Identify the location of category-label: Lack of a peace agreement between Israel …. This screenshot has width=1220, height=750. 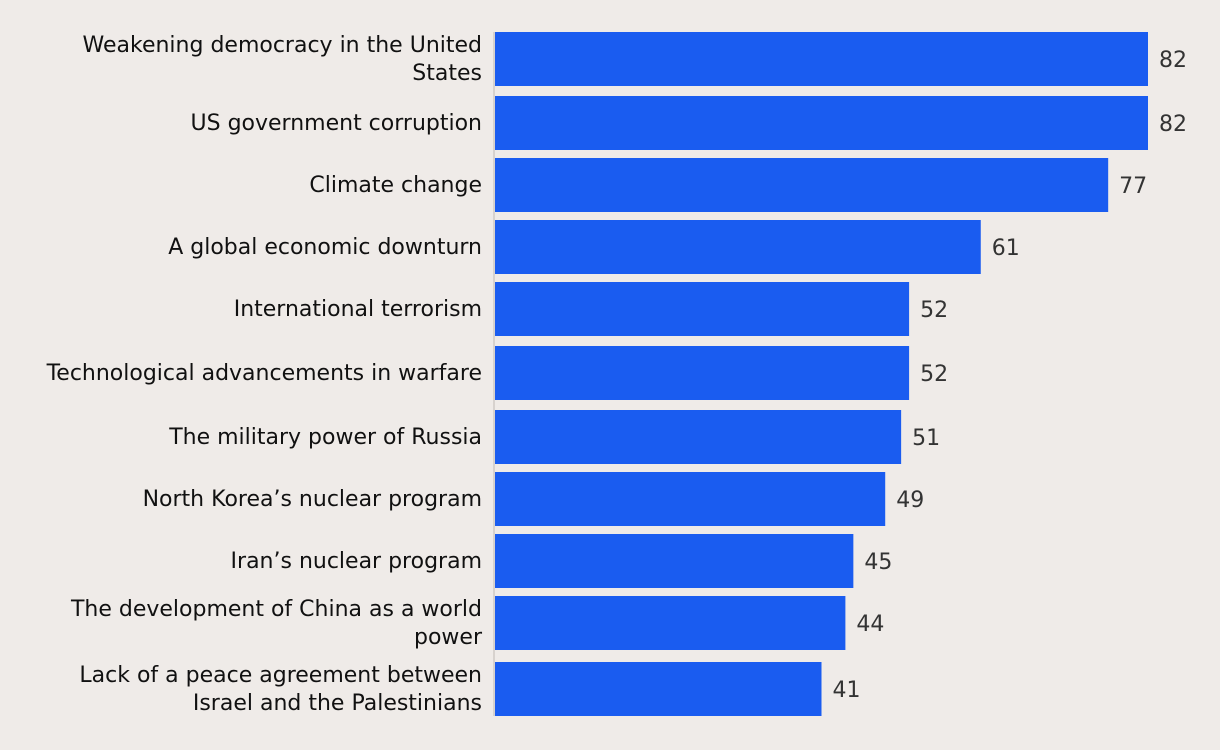
(280, 689).